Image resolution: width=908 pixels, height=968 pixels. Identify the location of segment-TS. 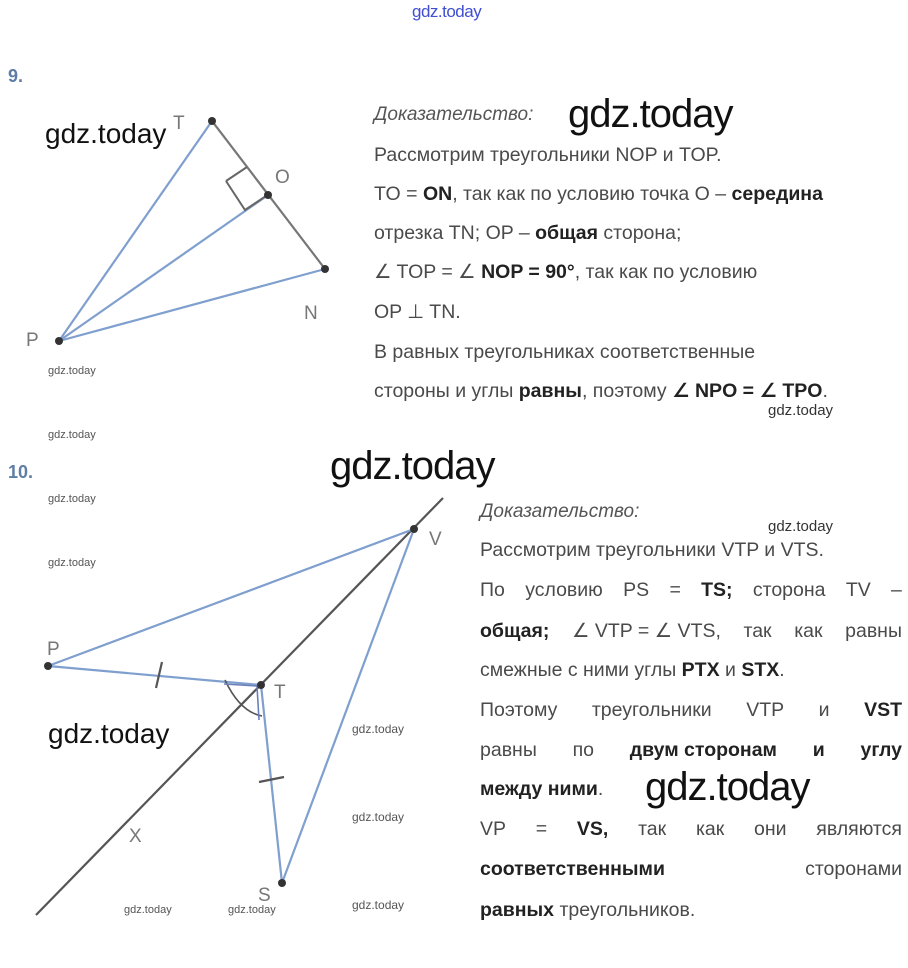
(271, 784).